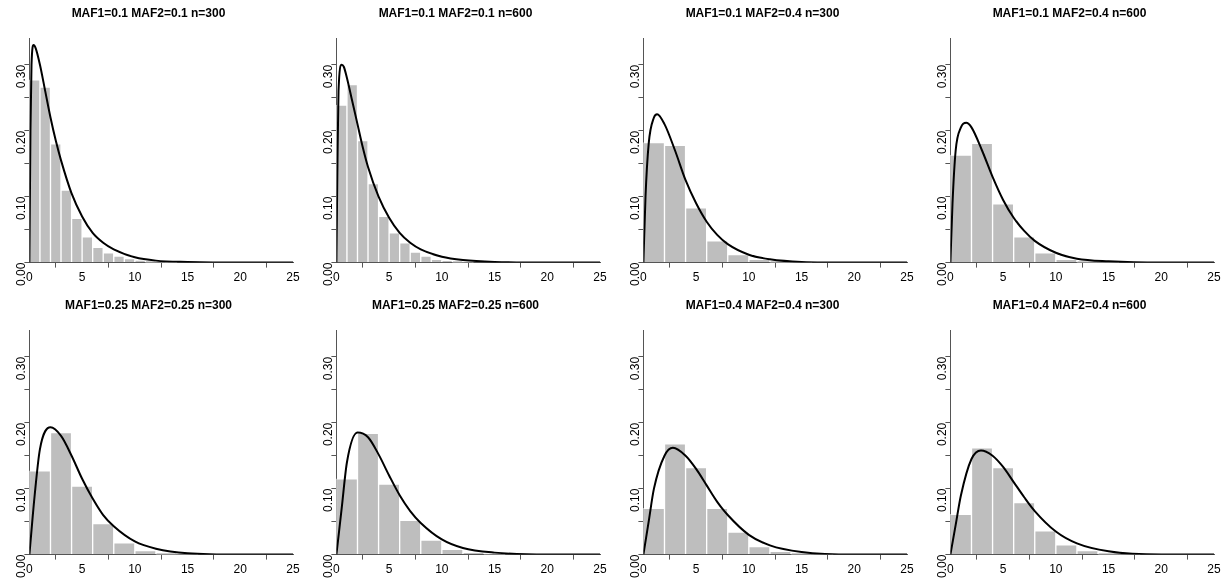 Image resolution: width=1228 pixels, height=584 pixels. Describe the element at coordinates (762, 304) in the screenshot. I see `chart-title: MAF1=0.4 MAF2=0.4 n=300` at that location.